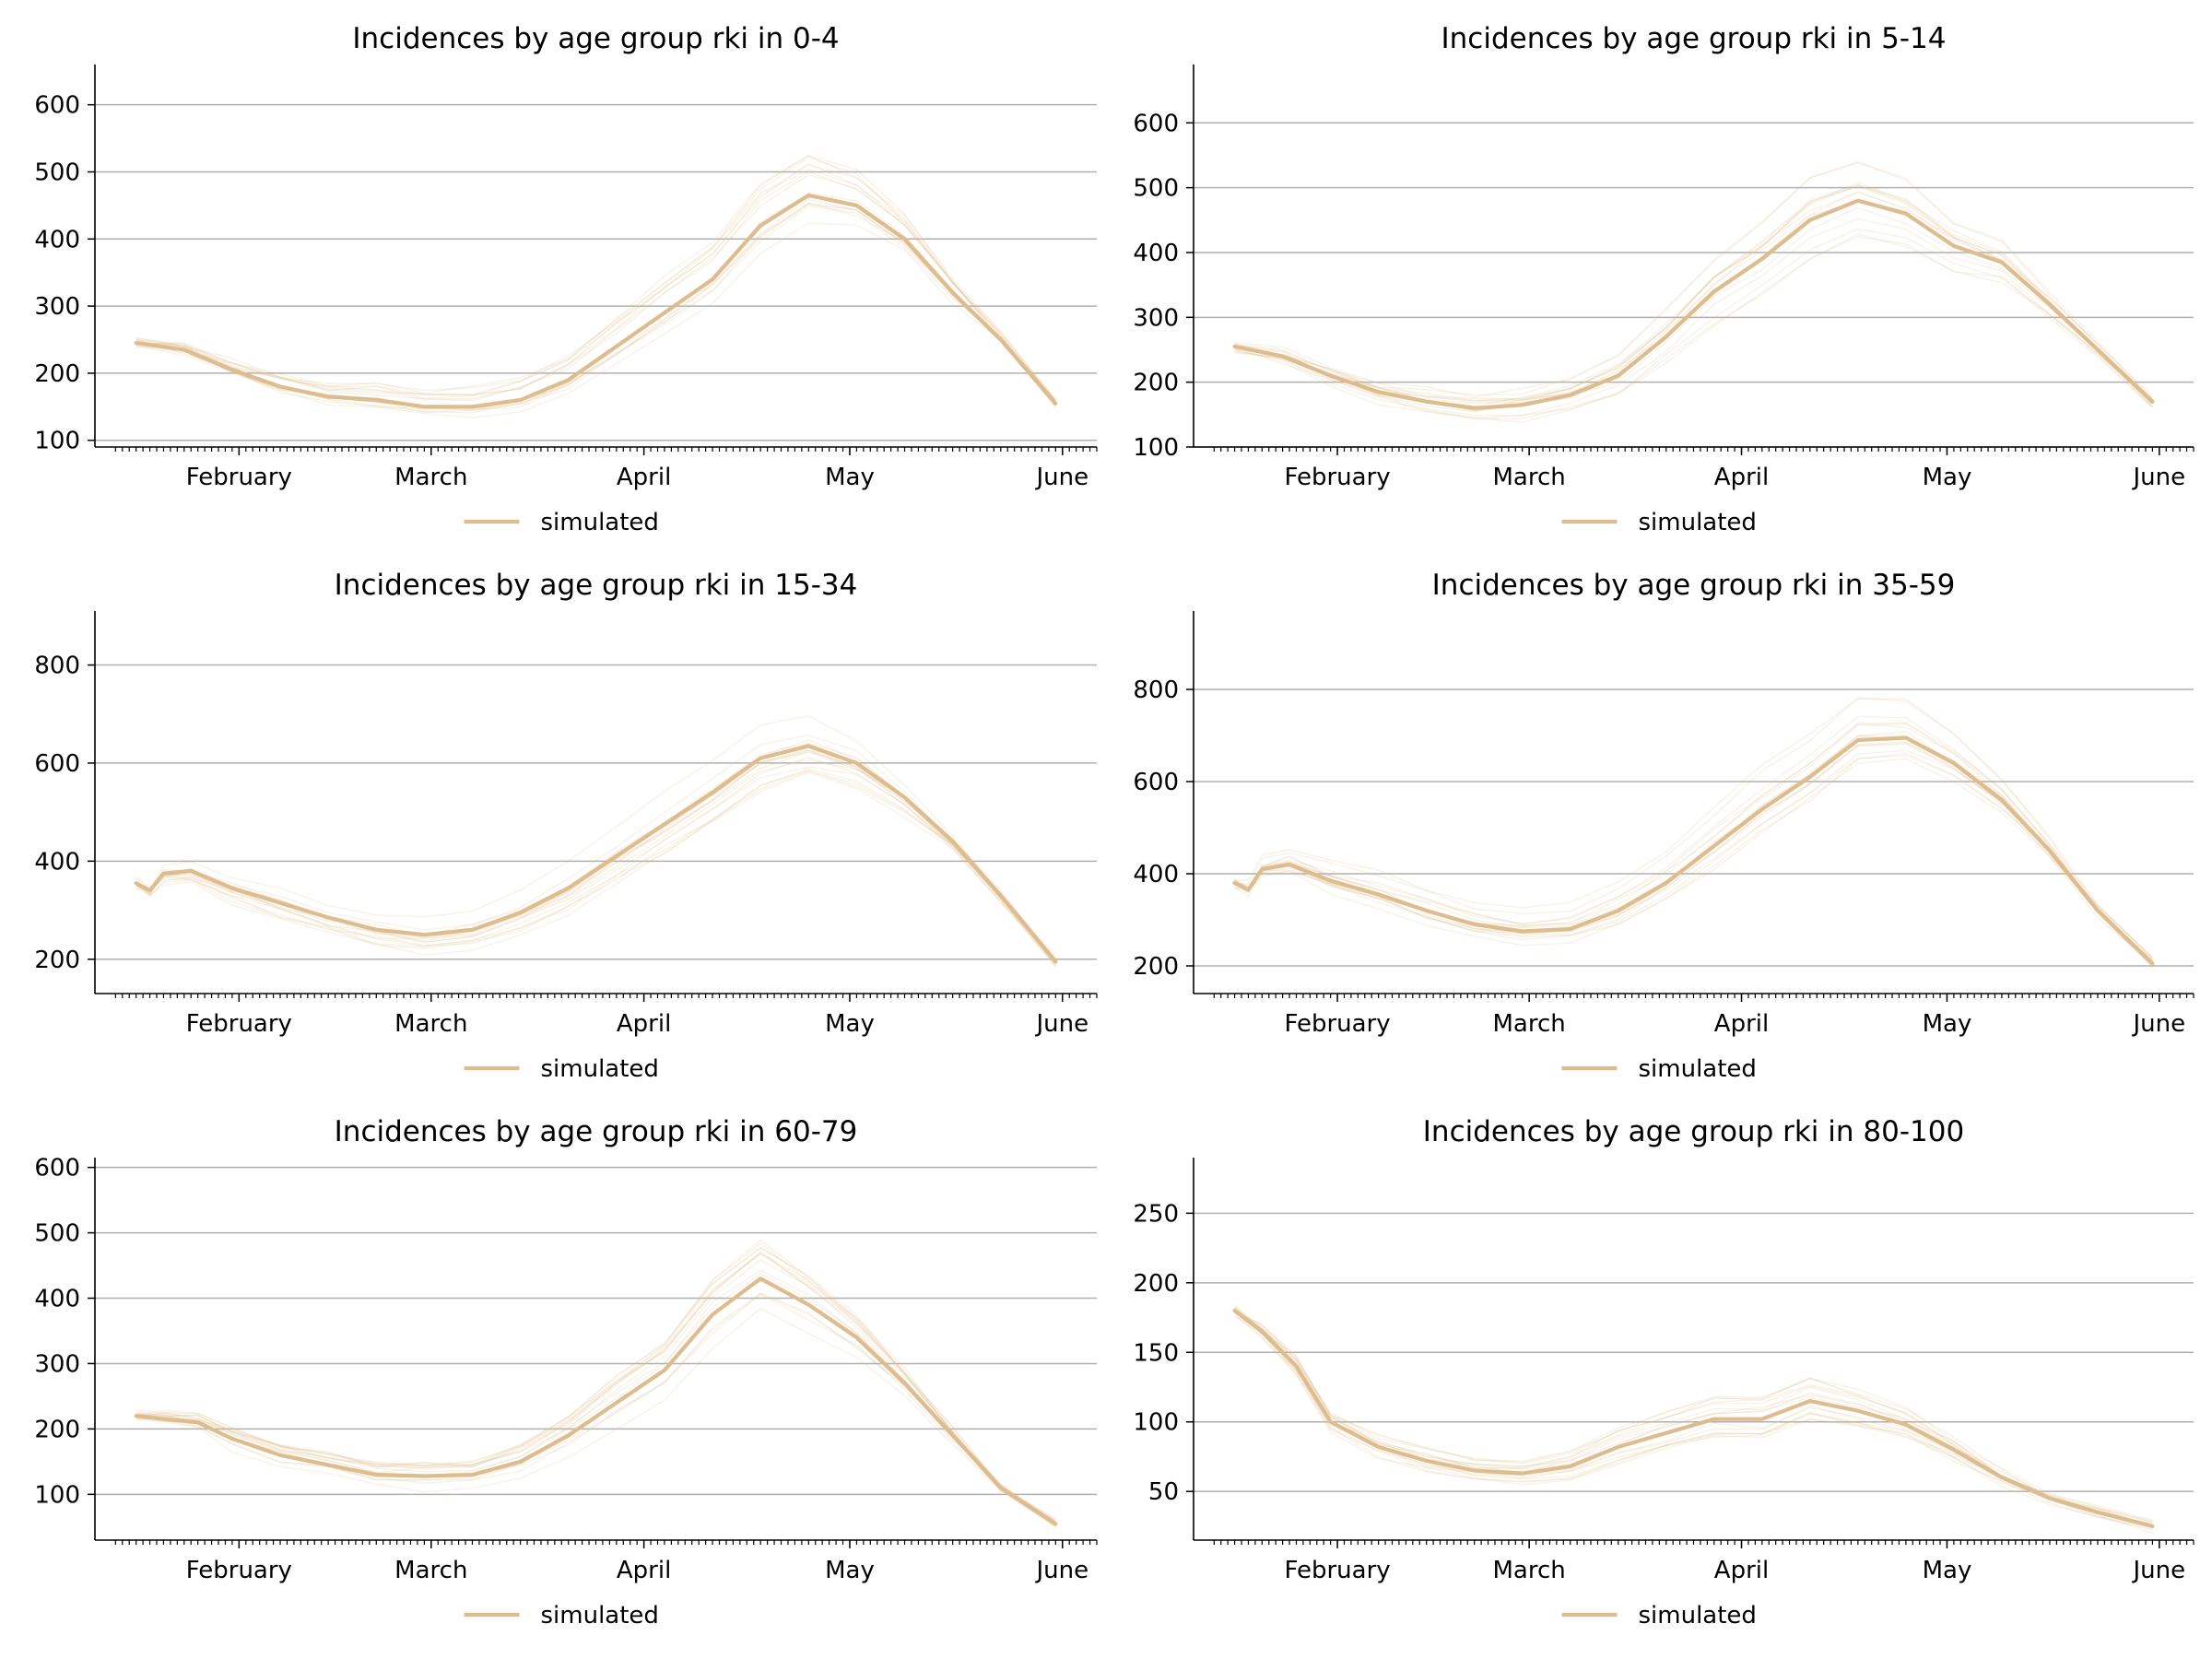 This screenshot has width=2212, height=1659. Describe the element at coordinates (1694, 585) in the screenshot. I see `chart-title: Incidences by age group rki in 35-59` at that location.